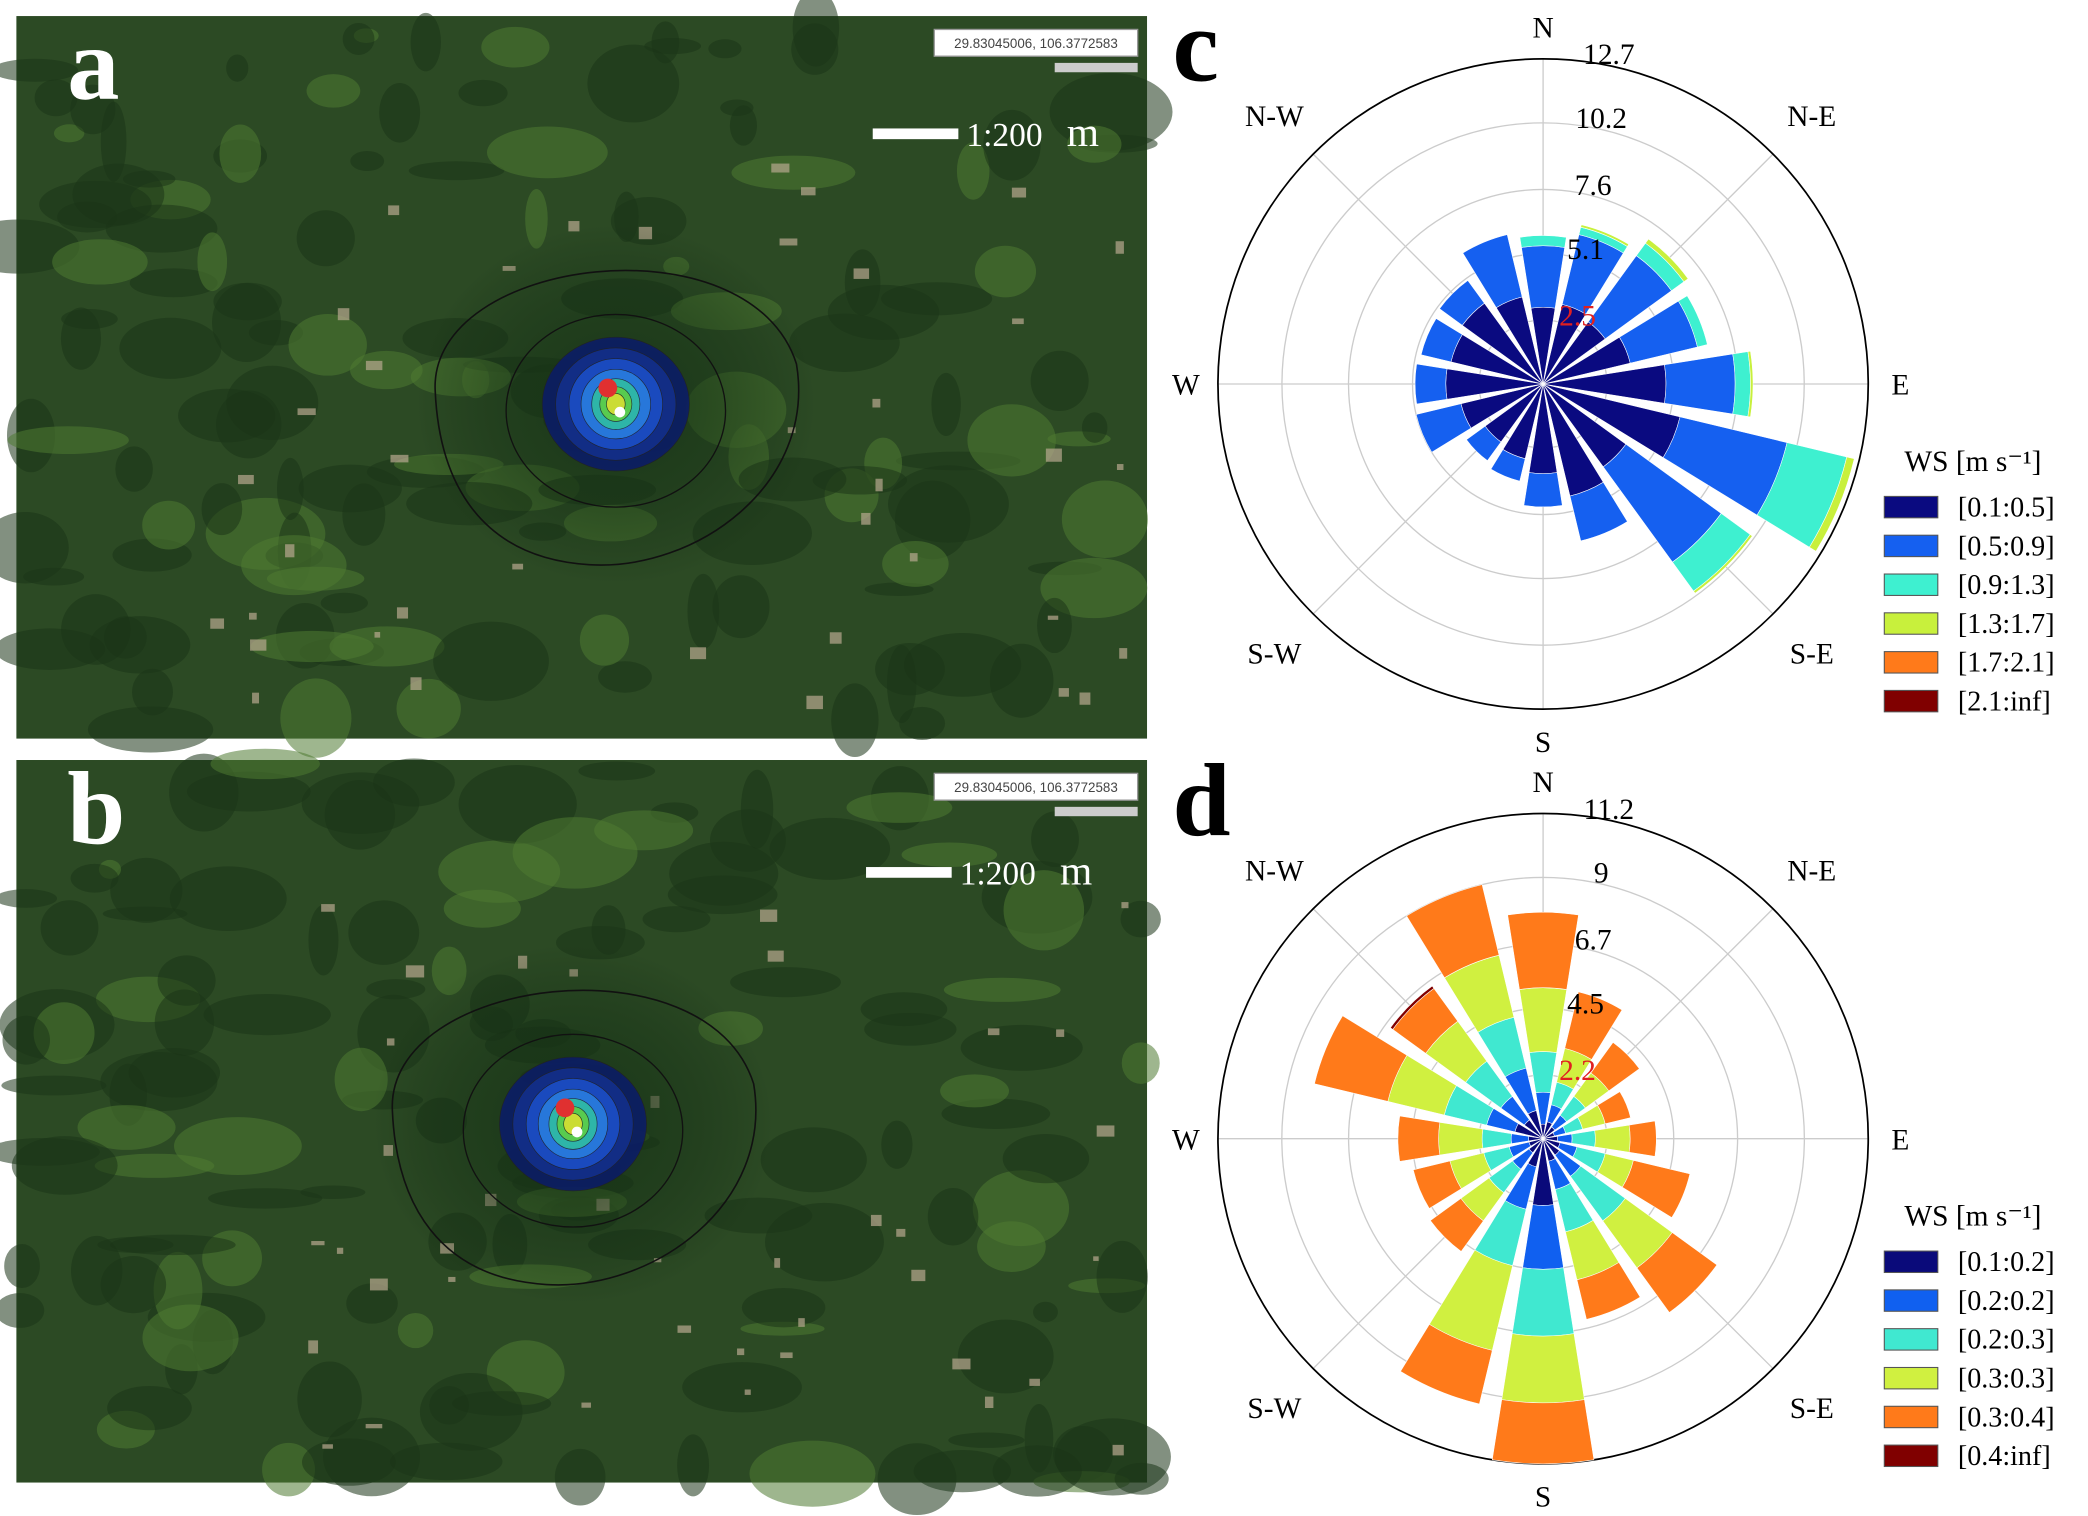  I want to click on legend-label: [0.1:0.5], so click(2006, 507).